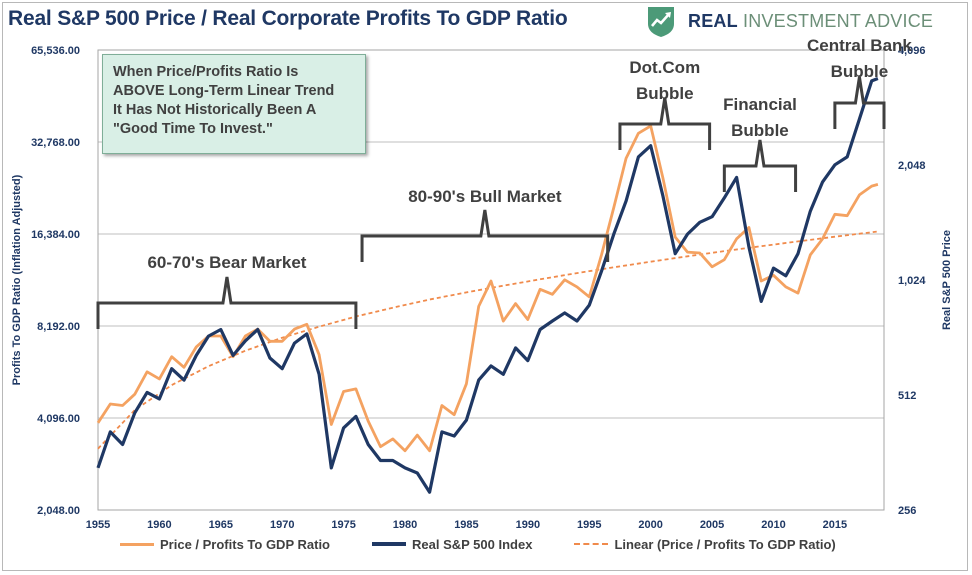 The height and width of the screenshot is (575, 972). Describe the element at coordinates (661, 22) in the screenshot. I see `trend-arrow-shield-icon` at that location.